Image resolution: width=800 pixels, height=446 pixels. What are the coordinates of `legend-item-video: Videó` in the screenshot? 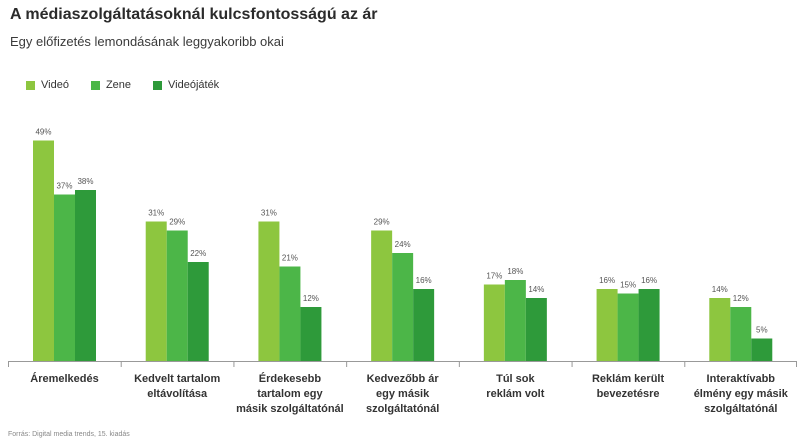 It's located at (47, 85).